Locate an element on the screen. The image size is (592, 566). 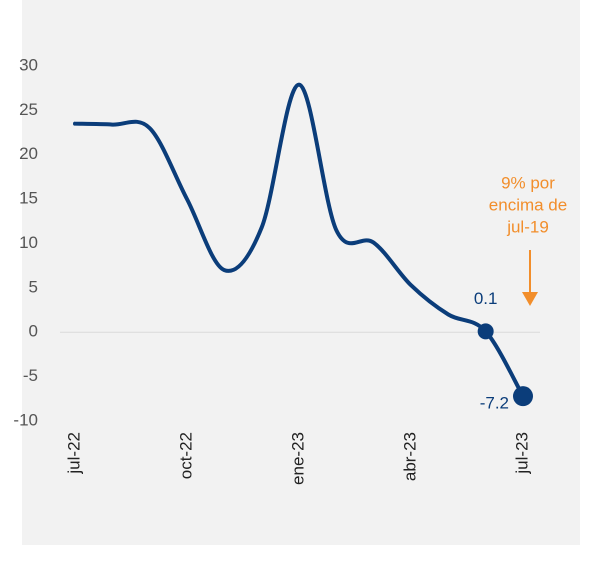
y-tick-label: 0 is located at coordinates (33, 331).